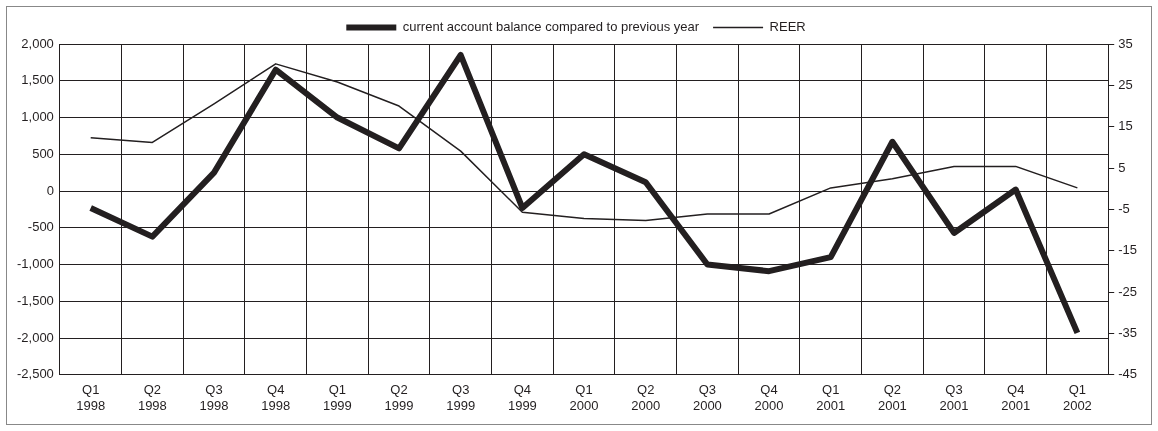  I want to click on x-tick-label: Q1 2001, so click(831, 397).